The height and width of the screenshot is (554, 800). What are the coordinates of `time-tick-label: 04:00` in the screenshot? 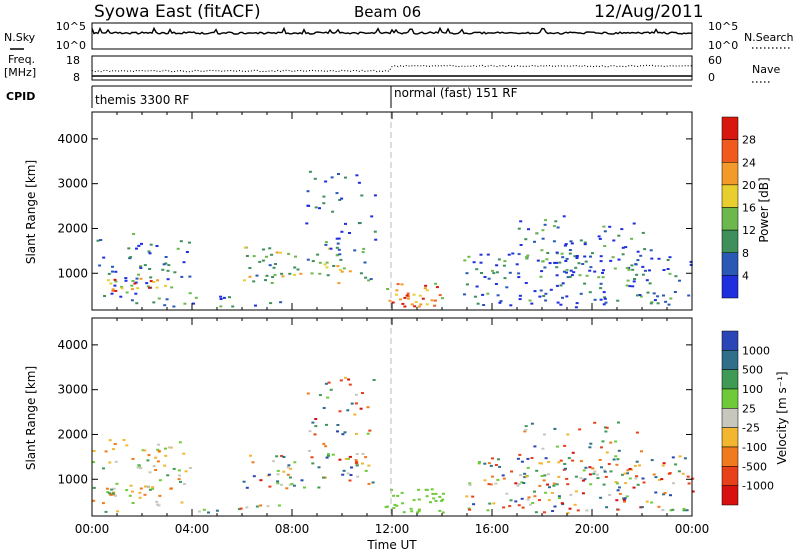 It's located at (192, 529).